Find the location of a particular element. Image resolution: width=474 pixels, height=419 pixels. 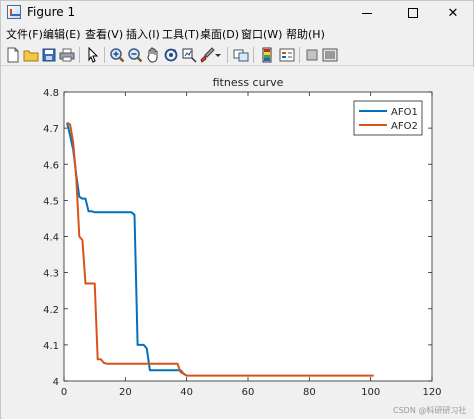

matlab-figure-icon is located at coordinates (14, 12).